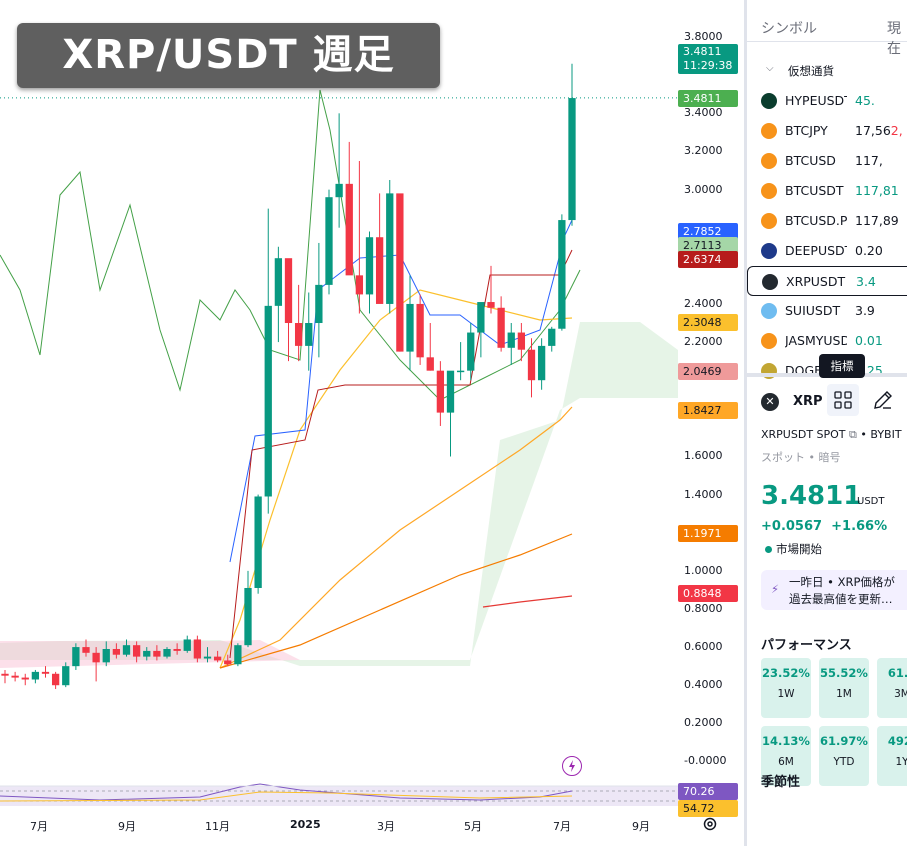  What do you see at coordinates (396, 601) in the screenshot?
I see `ma100-line` at bounding box center [396, 601].